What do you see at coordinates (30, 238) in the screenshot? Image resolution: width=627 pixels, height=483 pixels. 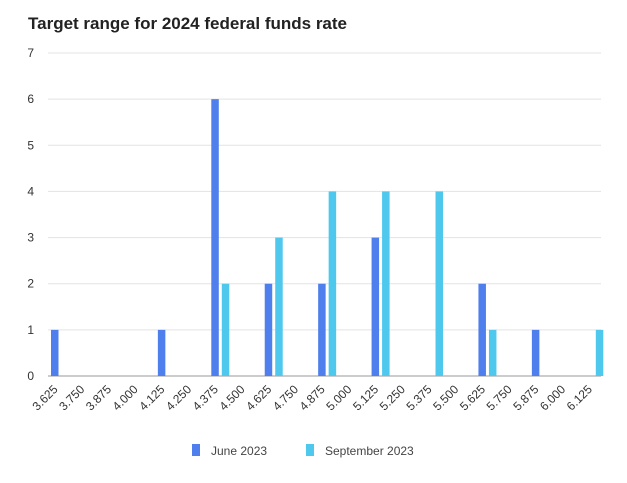 I see `y-tick-label: 3` at bounding box center [30, 238].